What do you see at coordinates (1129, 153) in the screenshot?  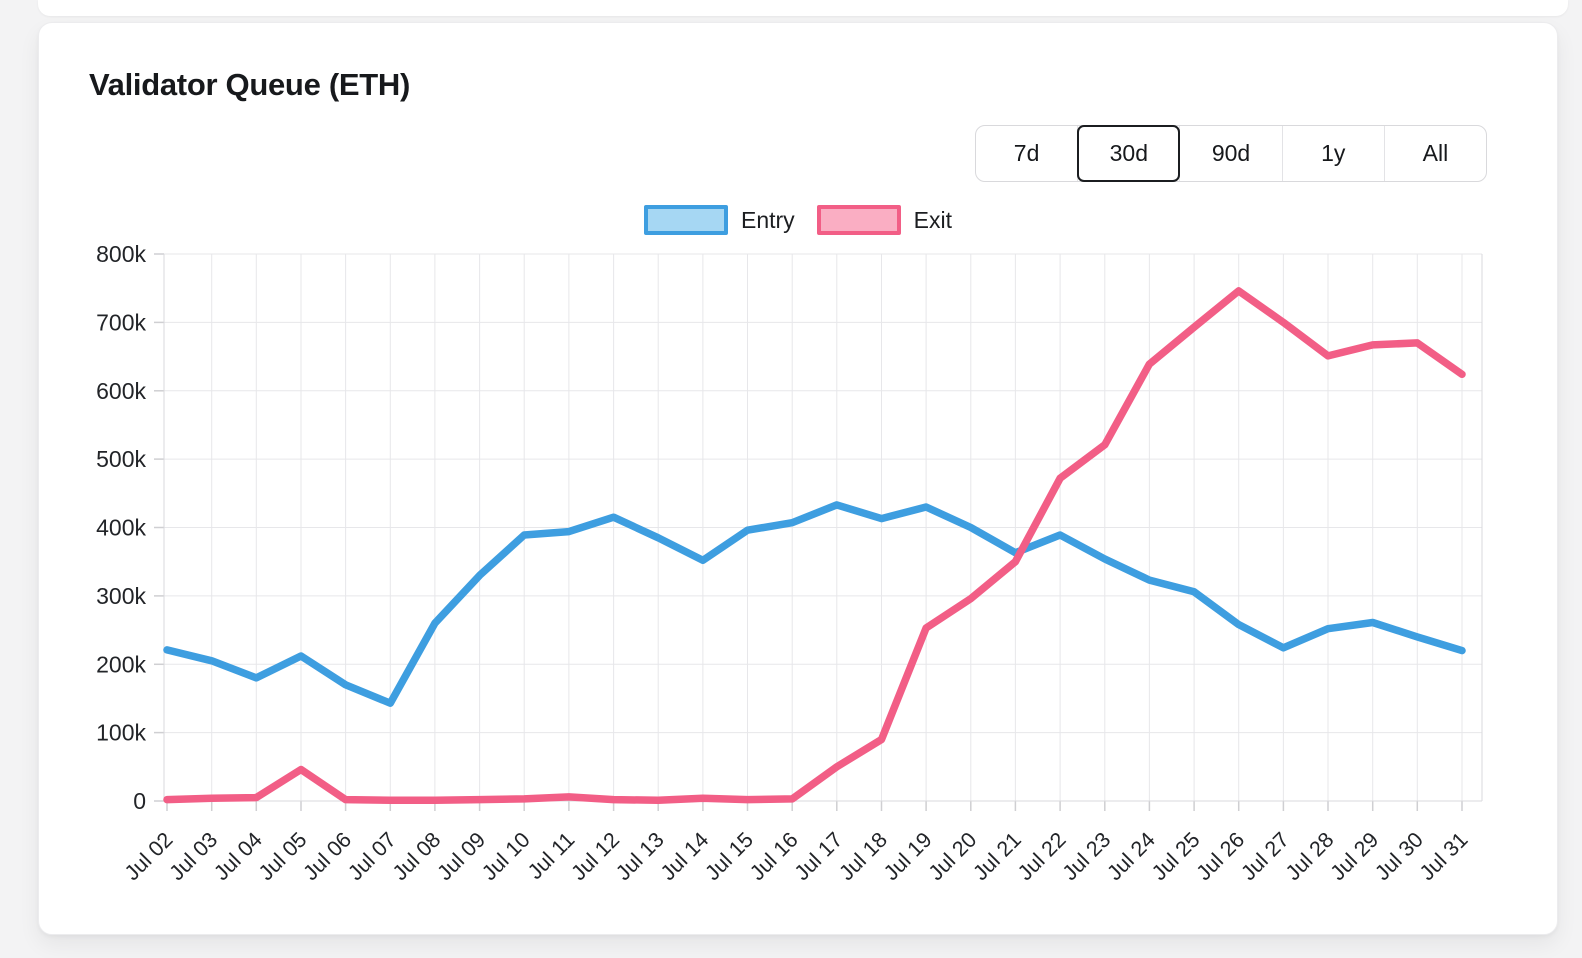 I see `range-button-30d: 30d` at bounding box center [1129, 153].